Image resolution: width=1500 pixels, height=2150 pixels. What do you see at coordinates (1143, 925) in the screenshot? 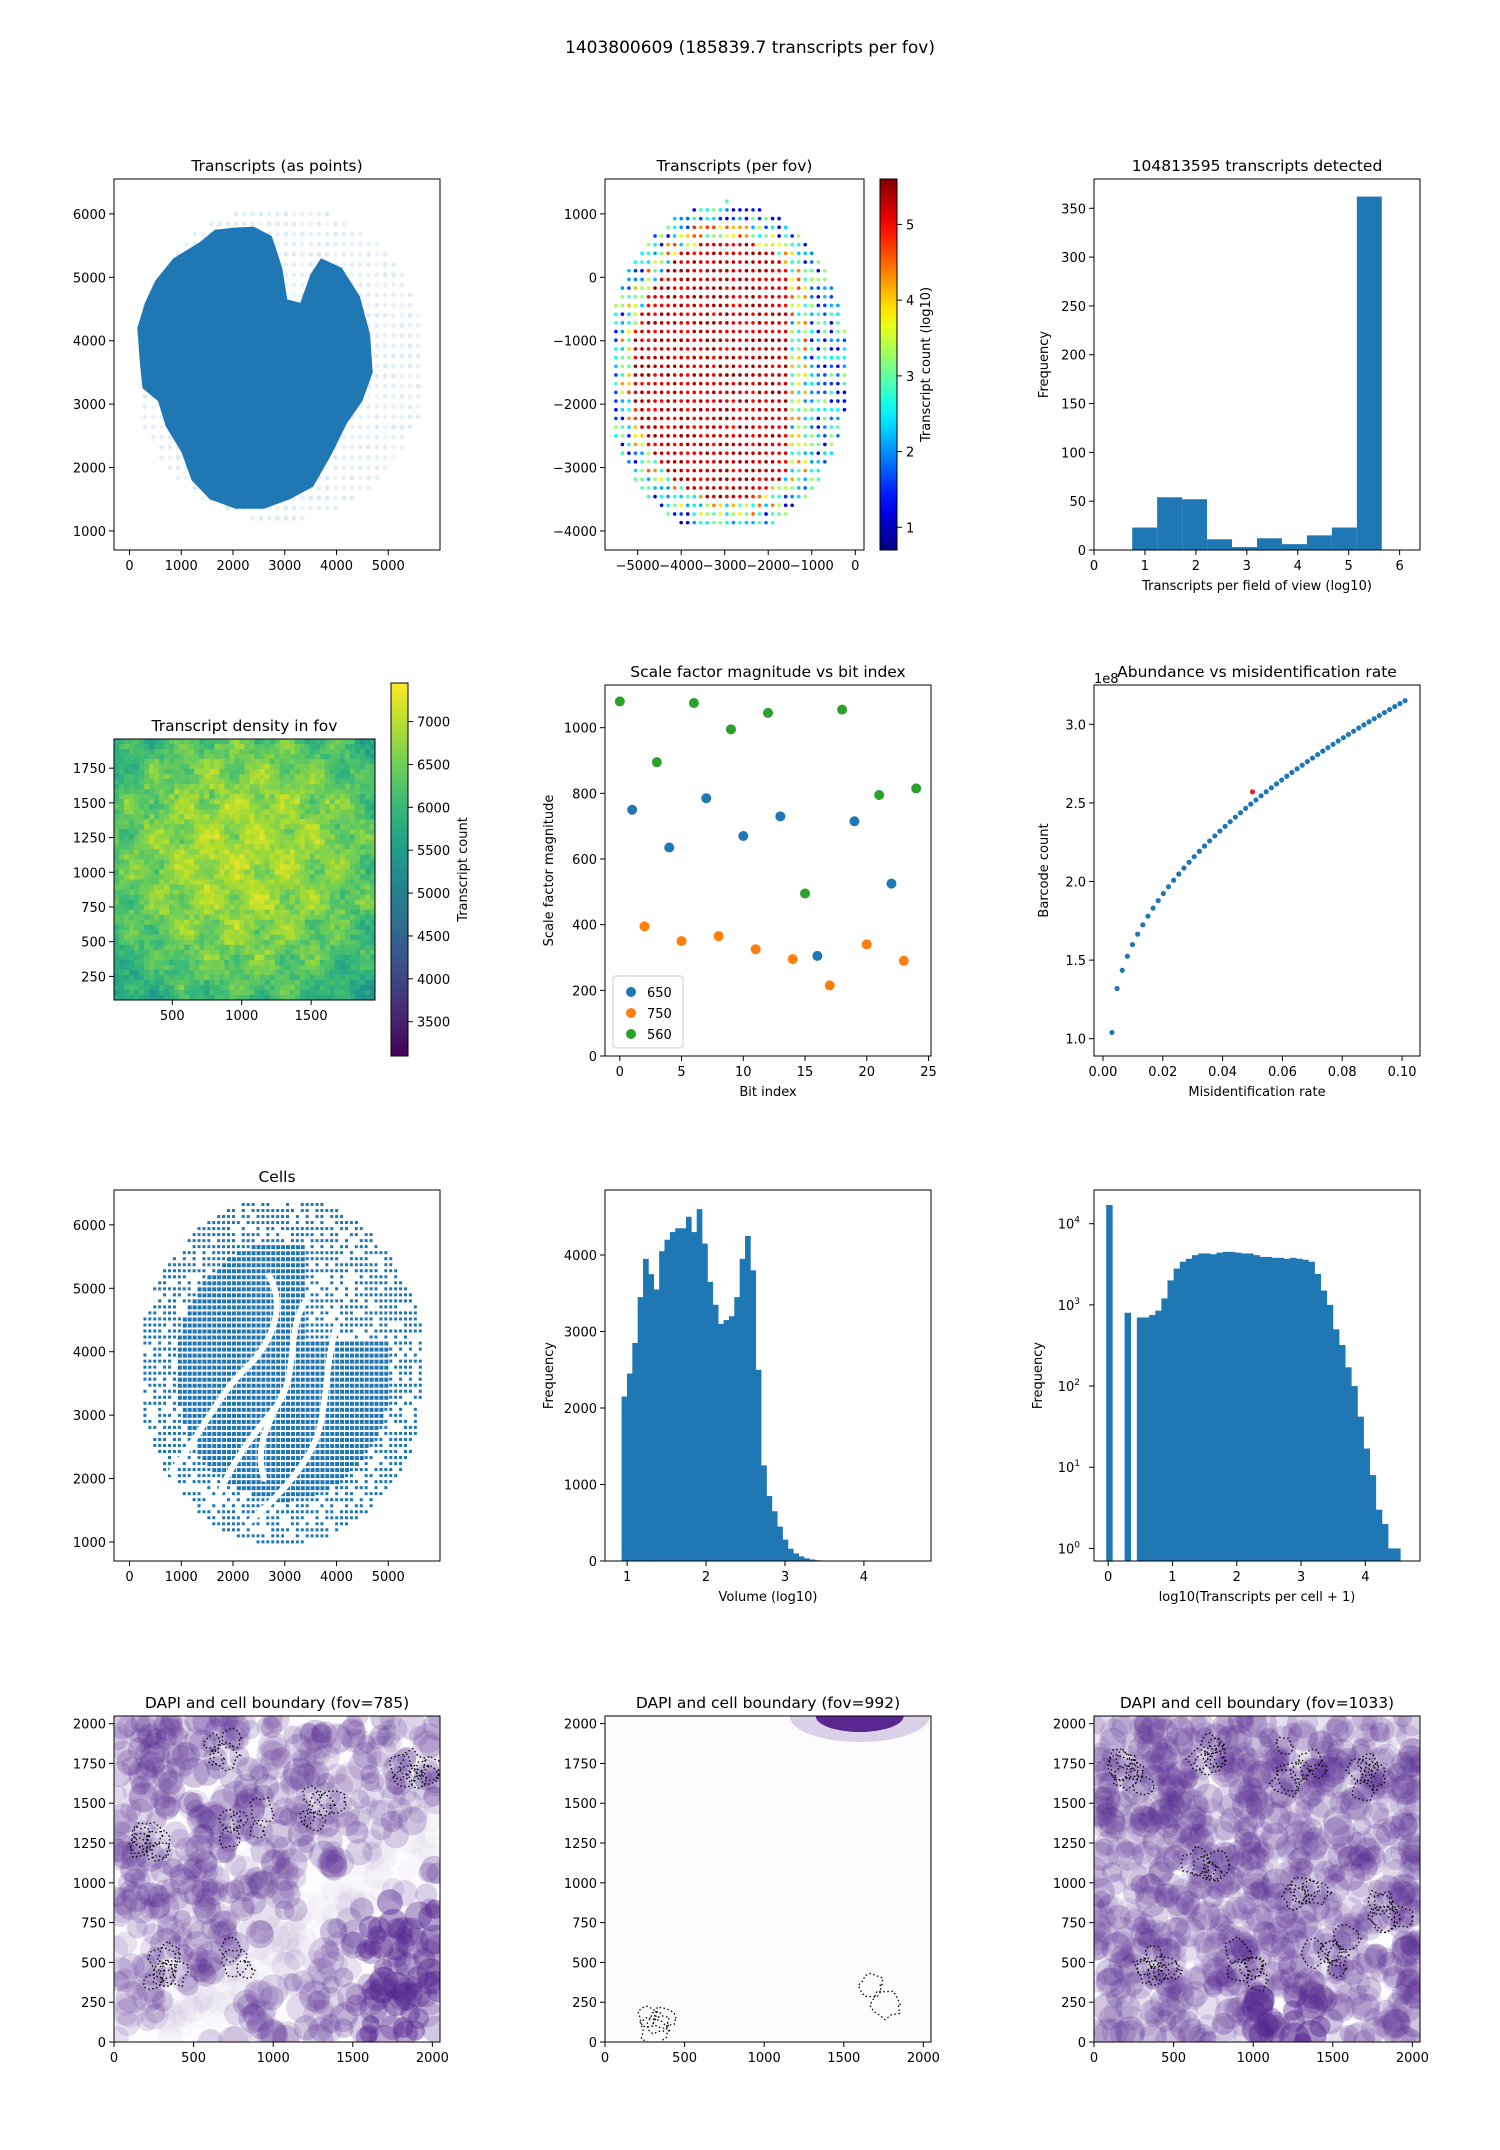
I see `abundance-point` at bounding box center [1143, 925].